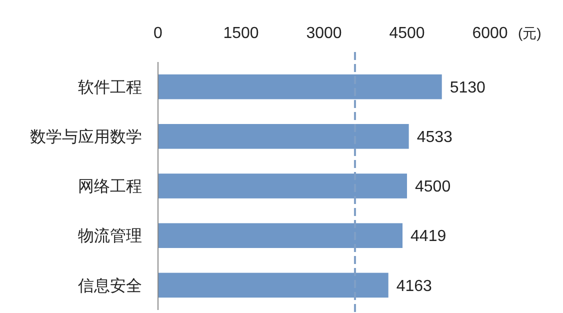 This screenshot has height=313, width=563. Describe the element at coordinates (428, 237) in the screenshot. I see `data-label: 4419` at that location.